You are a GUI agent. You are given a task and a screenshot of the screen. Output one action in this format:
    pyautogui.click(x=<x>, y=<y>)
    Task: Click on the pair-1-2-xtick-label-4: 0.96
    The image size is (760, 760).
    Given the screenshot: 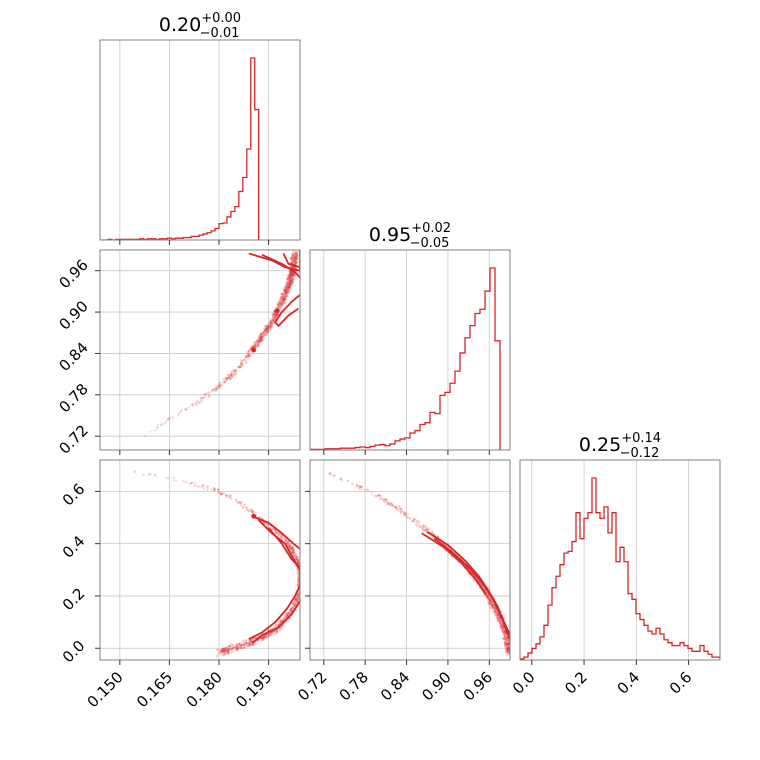 What is the action you would take?
    pyautogui.click(x=478, y=686)
    